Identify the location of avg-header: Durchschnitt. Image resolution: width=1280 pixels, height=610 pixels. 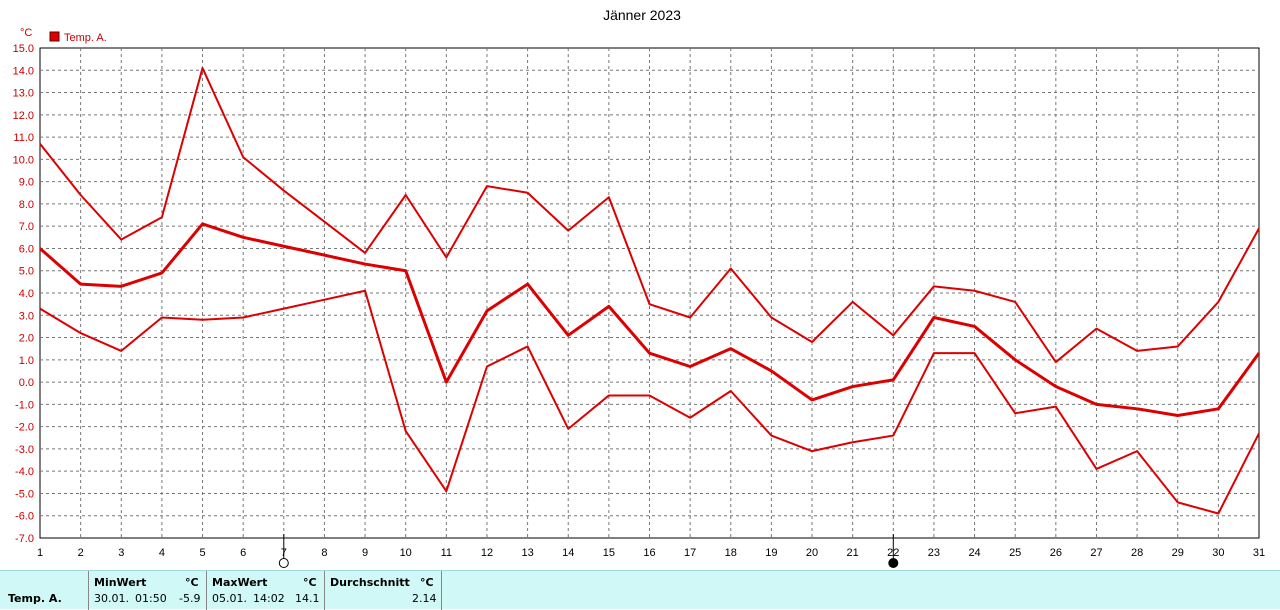
(370, 582).